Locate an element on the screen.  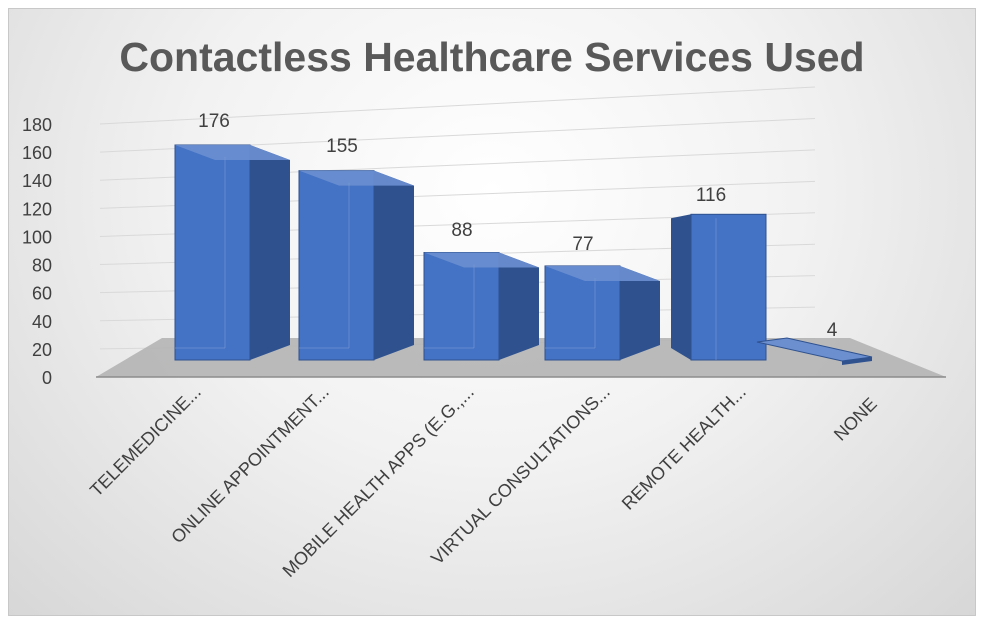
y-axis: 0 20 40 60 80 100 120 140 160 180 is located at coordinates (37, 251).